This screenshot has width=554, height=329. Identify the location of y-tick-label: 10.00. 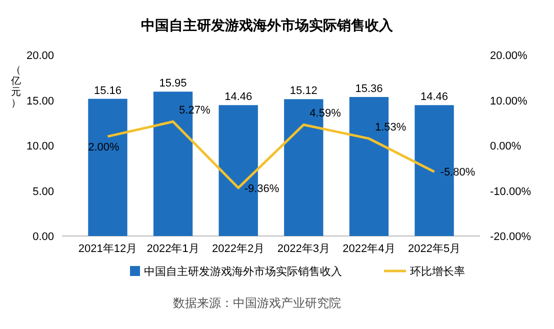
(40, 146).